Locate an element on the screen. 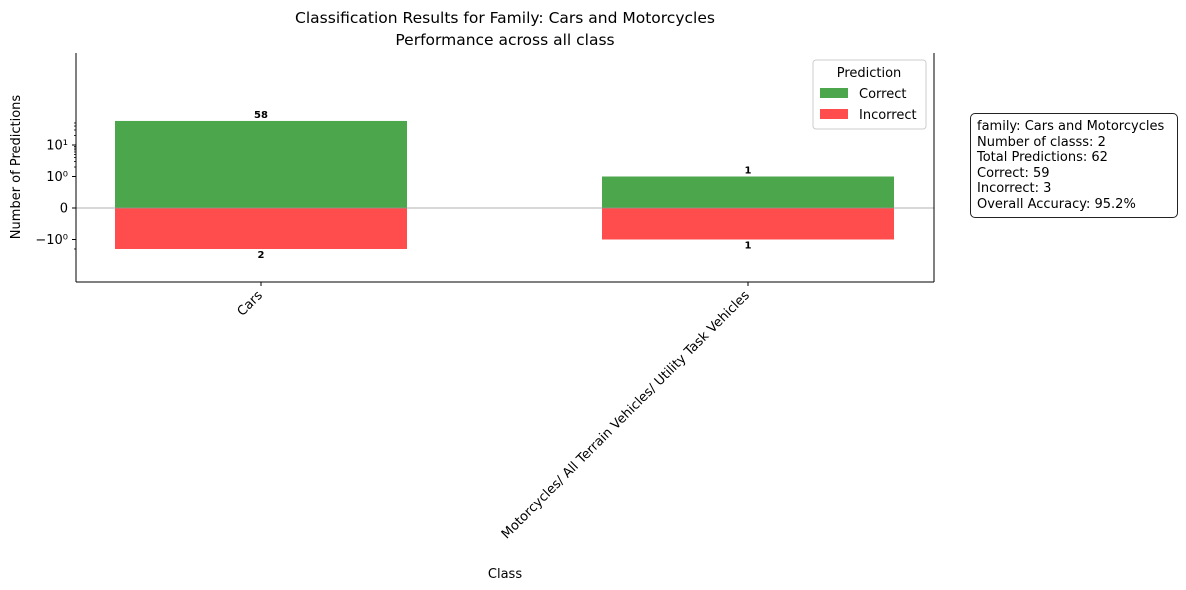 The width and height of the screenshot is (1186, 590). x-axis-label: Class is located at coordinates (505, 574).